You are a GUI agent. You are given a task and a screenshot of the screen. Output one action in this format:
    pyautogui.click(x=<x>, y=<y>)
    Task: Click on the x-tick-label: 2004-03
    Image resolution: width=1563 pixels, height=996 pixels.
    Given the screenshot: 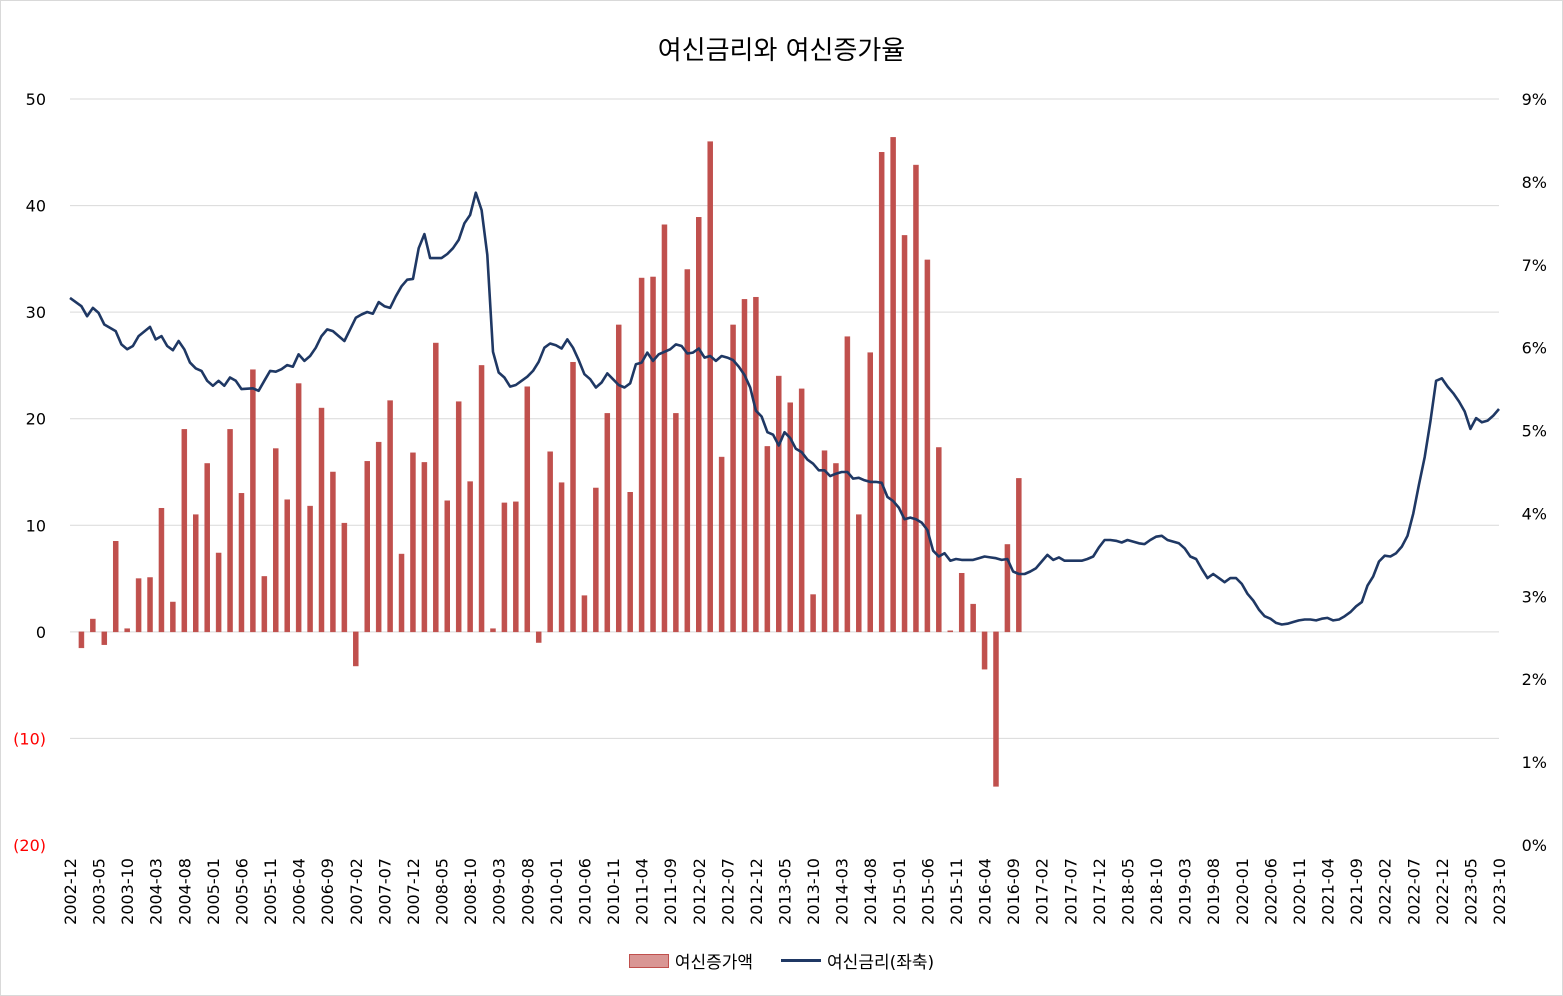 What is the action you would take?
    pyautogui.click(x=156, y=891)
    